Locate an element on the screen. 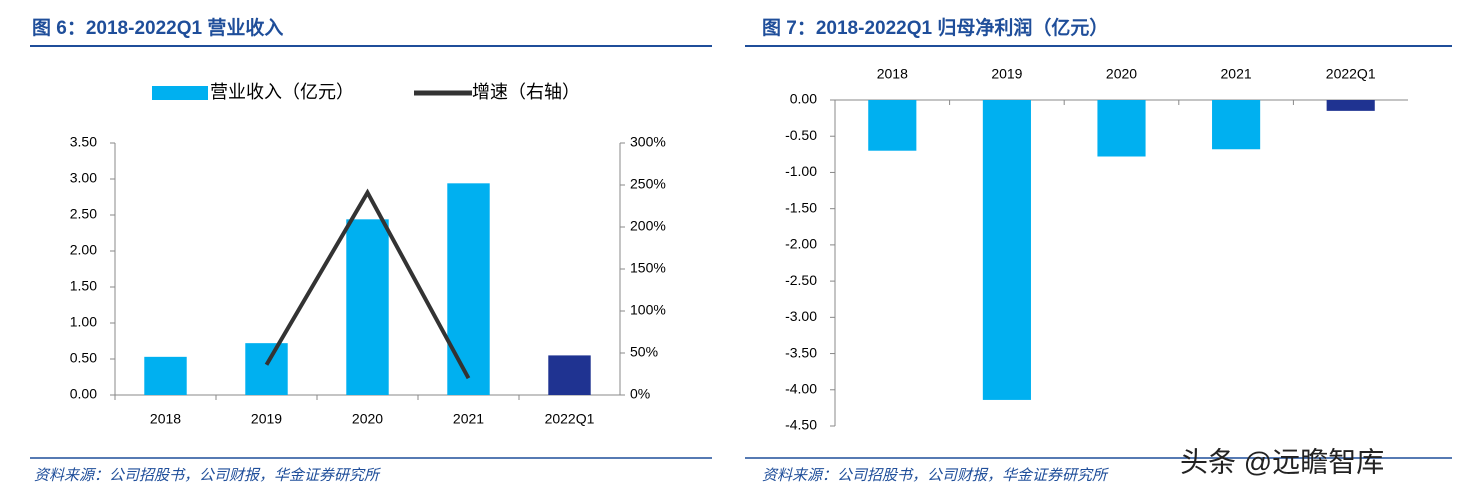 The image size is (1467, 499). y2-tick-label: 200% is located at coordinates (648, 226).